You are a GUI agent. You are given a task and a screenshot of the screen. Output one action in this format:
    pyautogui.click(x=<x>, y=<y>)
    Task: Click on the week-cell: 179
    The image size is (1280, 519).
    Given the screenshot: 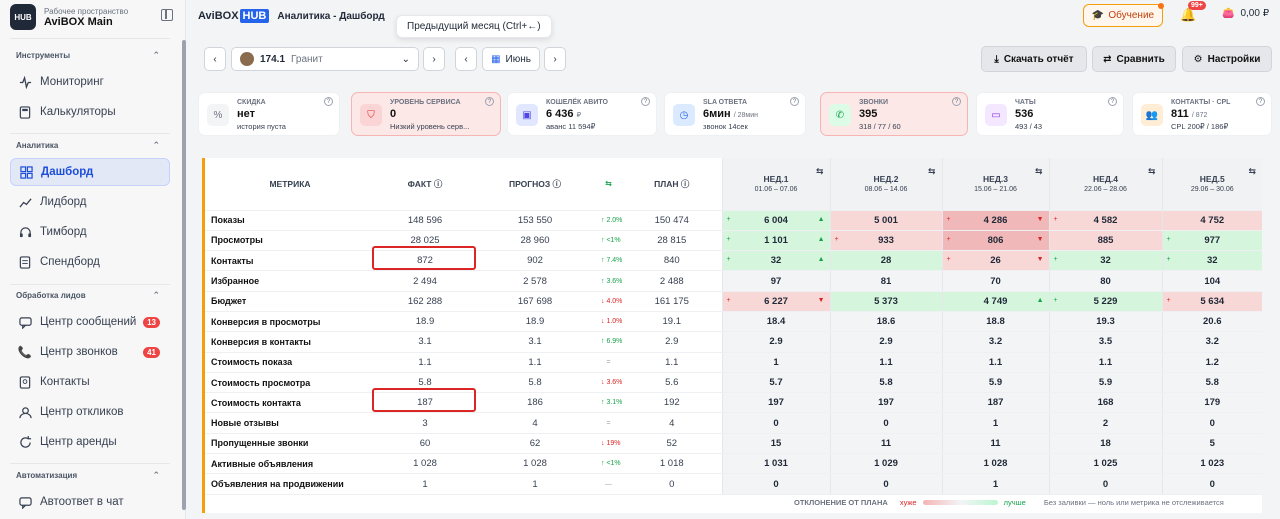 What is the action you would take?
    pyautogui.click(x=1211, y=403)
    